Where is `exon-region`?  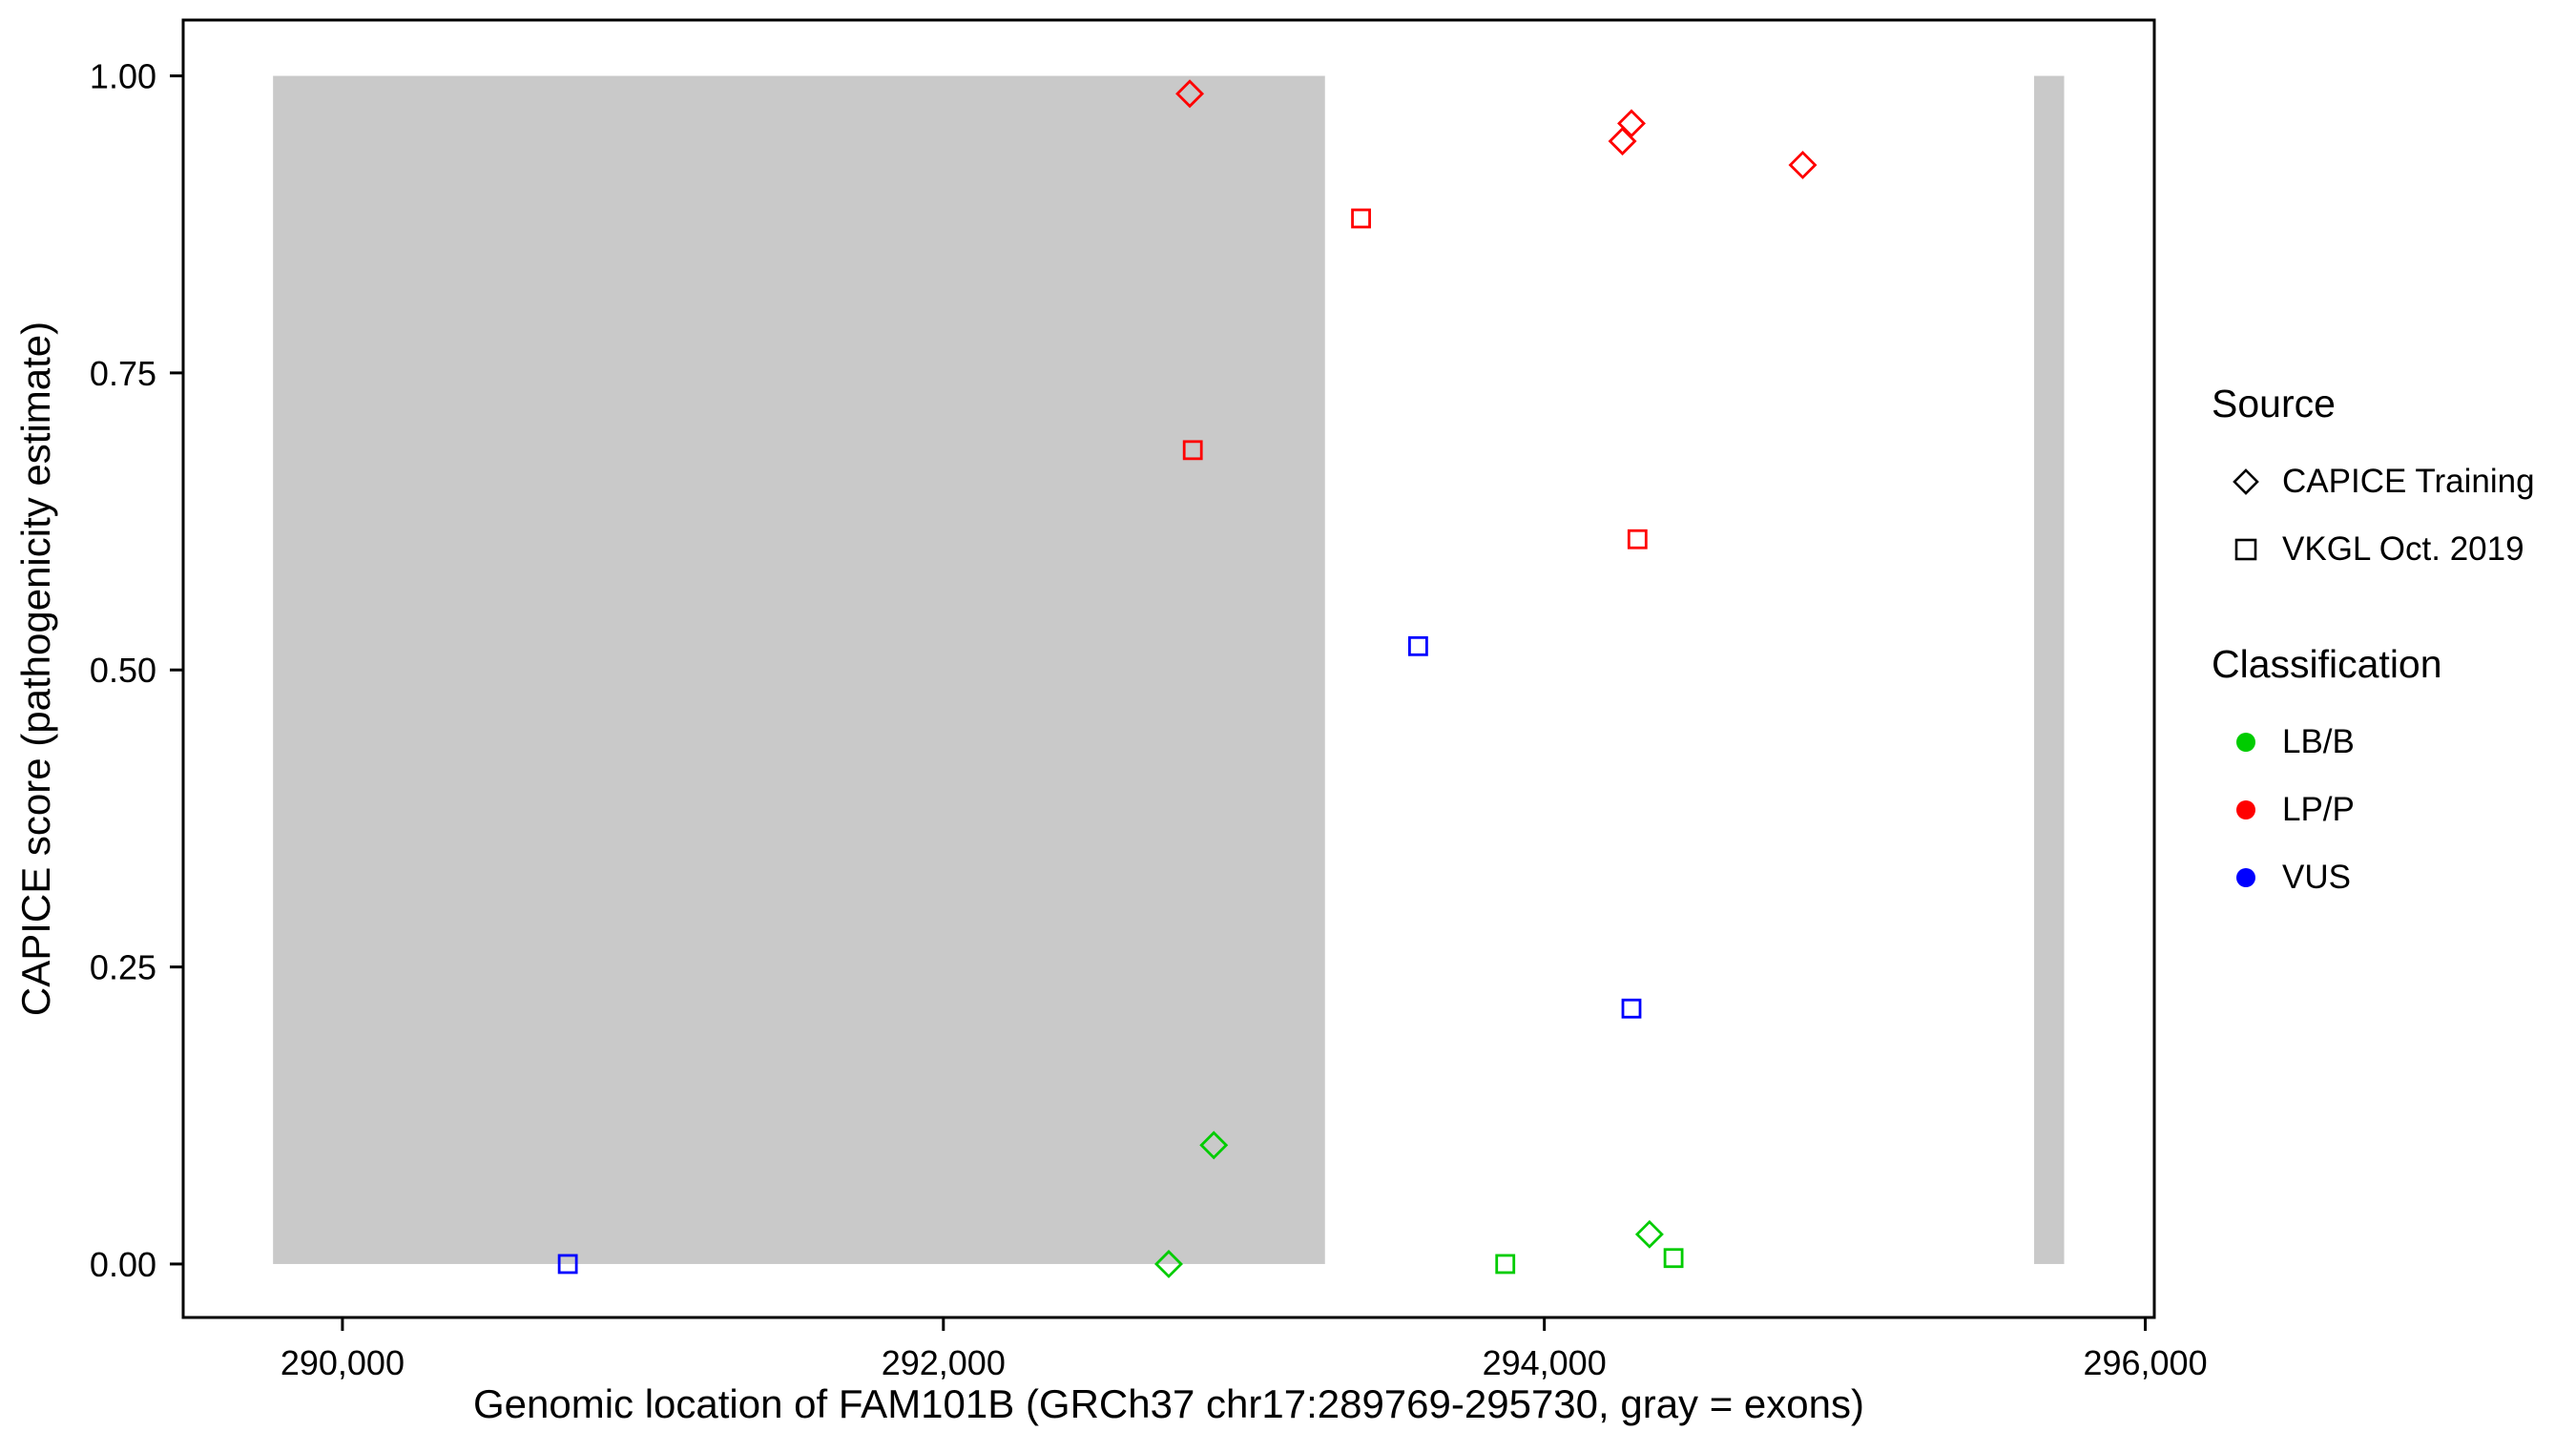 exon-region is located at coordinates (2049, 669).